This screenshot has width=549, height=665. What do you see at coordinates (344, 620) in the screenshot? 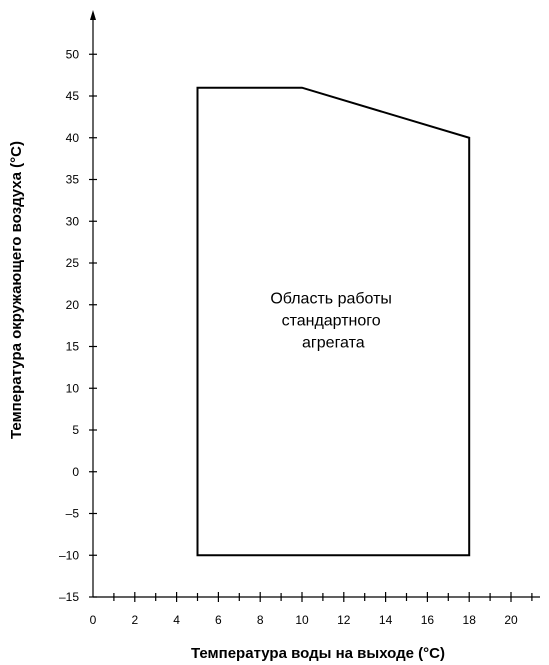
I see `x-tick-label: 12` at bounding box center [344, 620].